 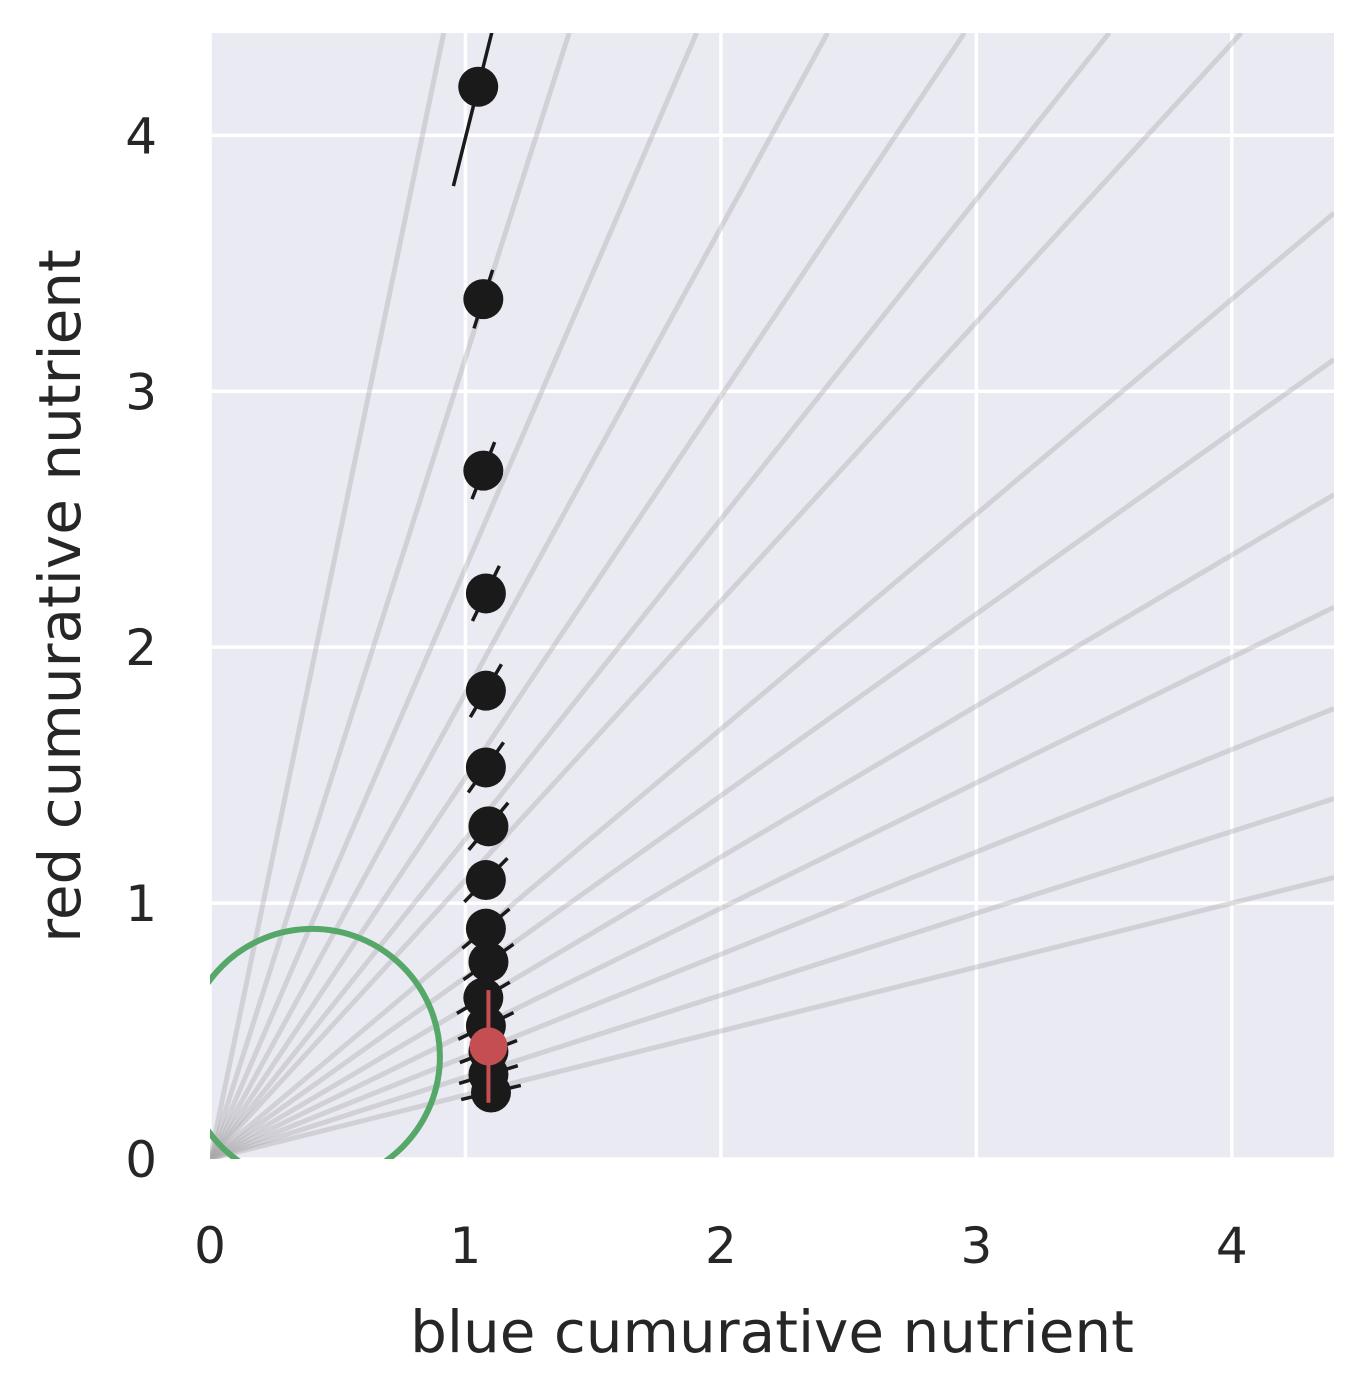 What do you see at coordinates (141, 904) in the screenshot?
I see `y-tick-label: 1` at bounding box center [141, 904].